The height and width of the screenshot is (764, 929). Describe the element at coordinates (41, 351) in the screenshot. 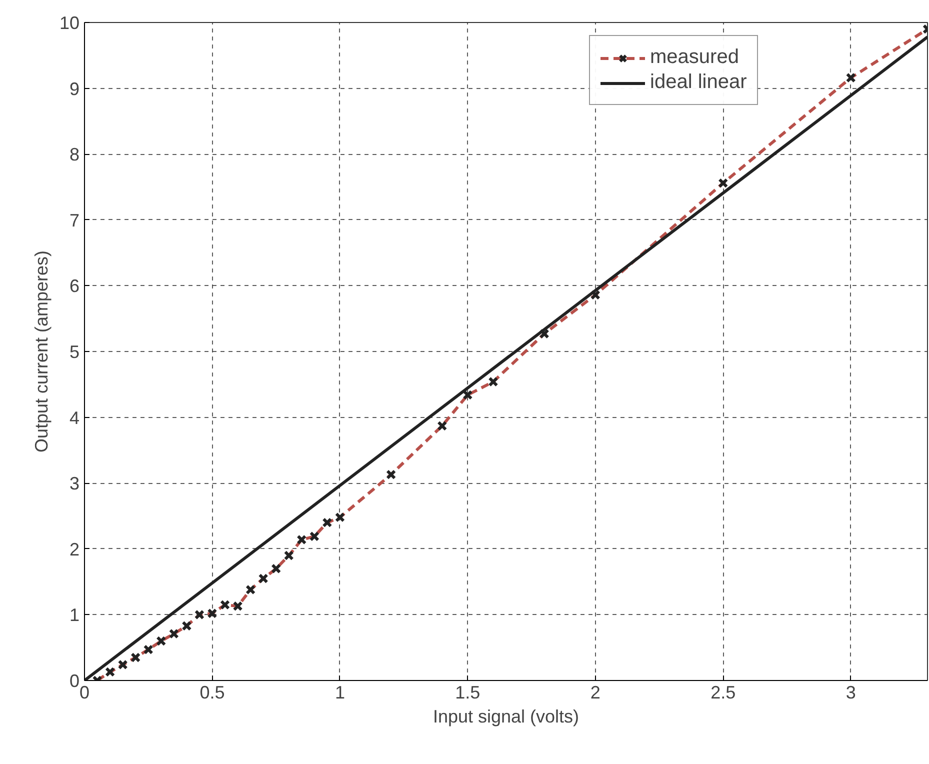

I see `y-axis-title: Output current (amperes)` at that location.